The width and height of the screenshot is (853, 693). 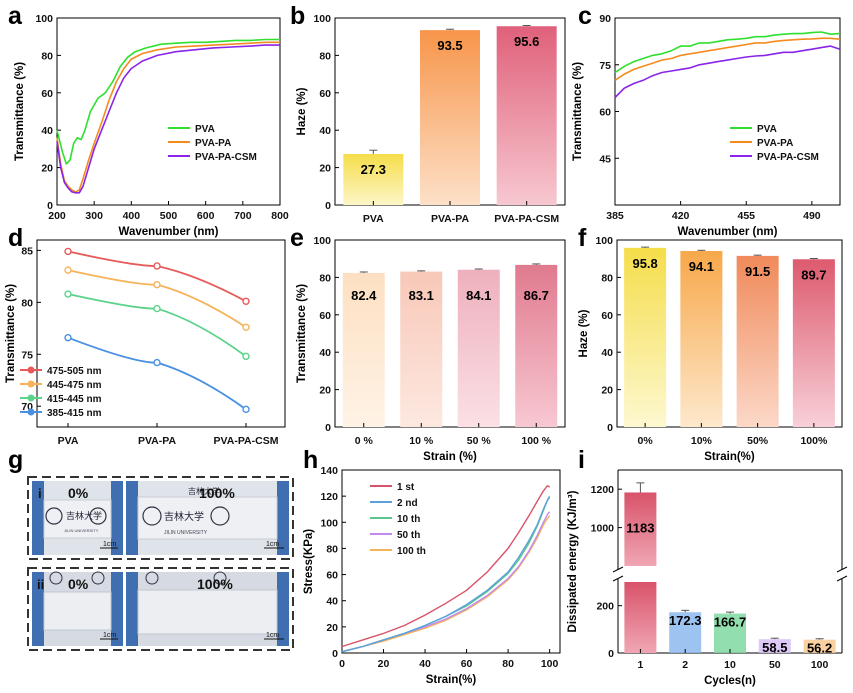 I want to click on x-tick-label: 600, so click(x=206, y=216).